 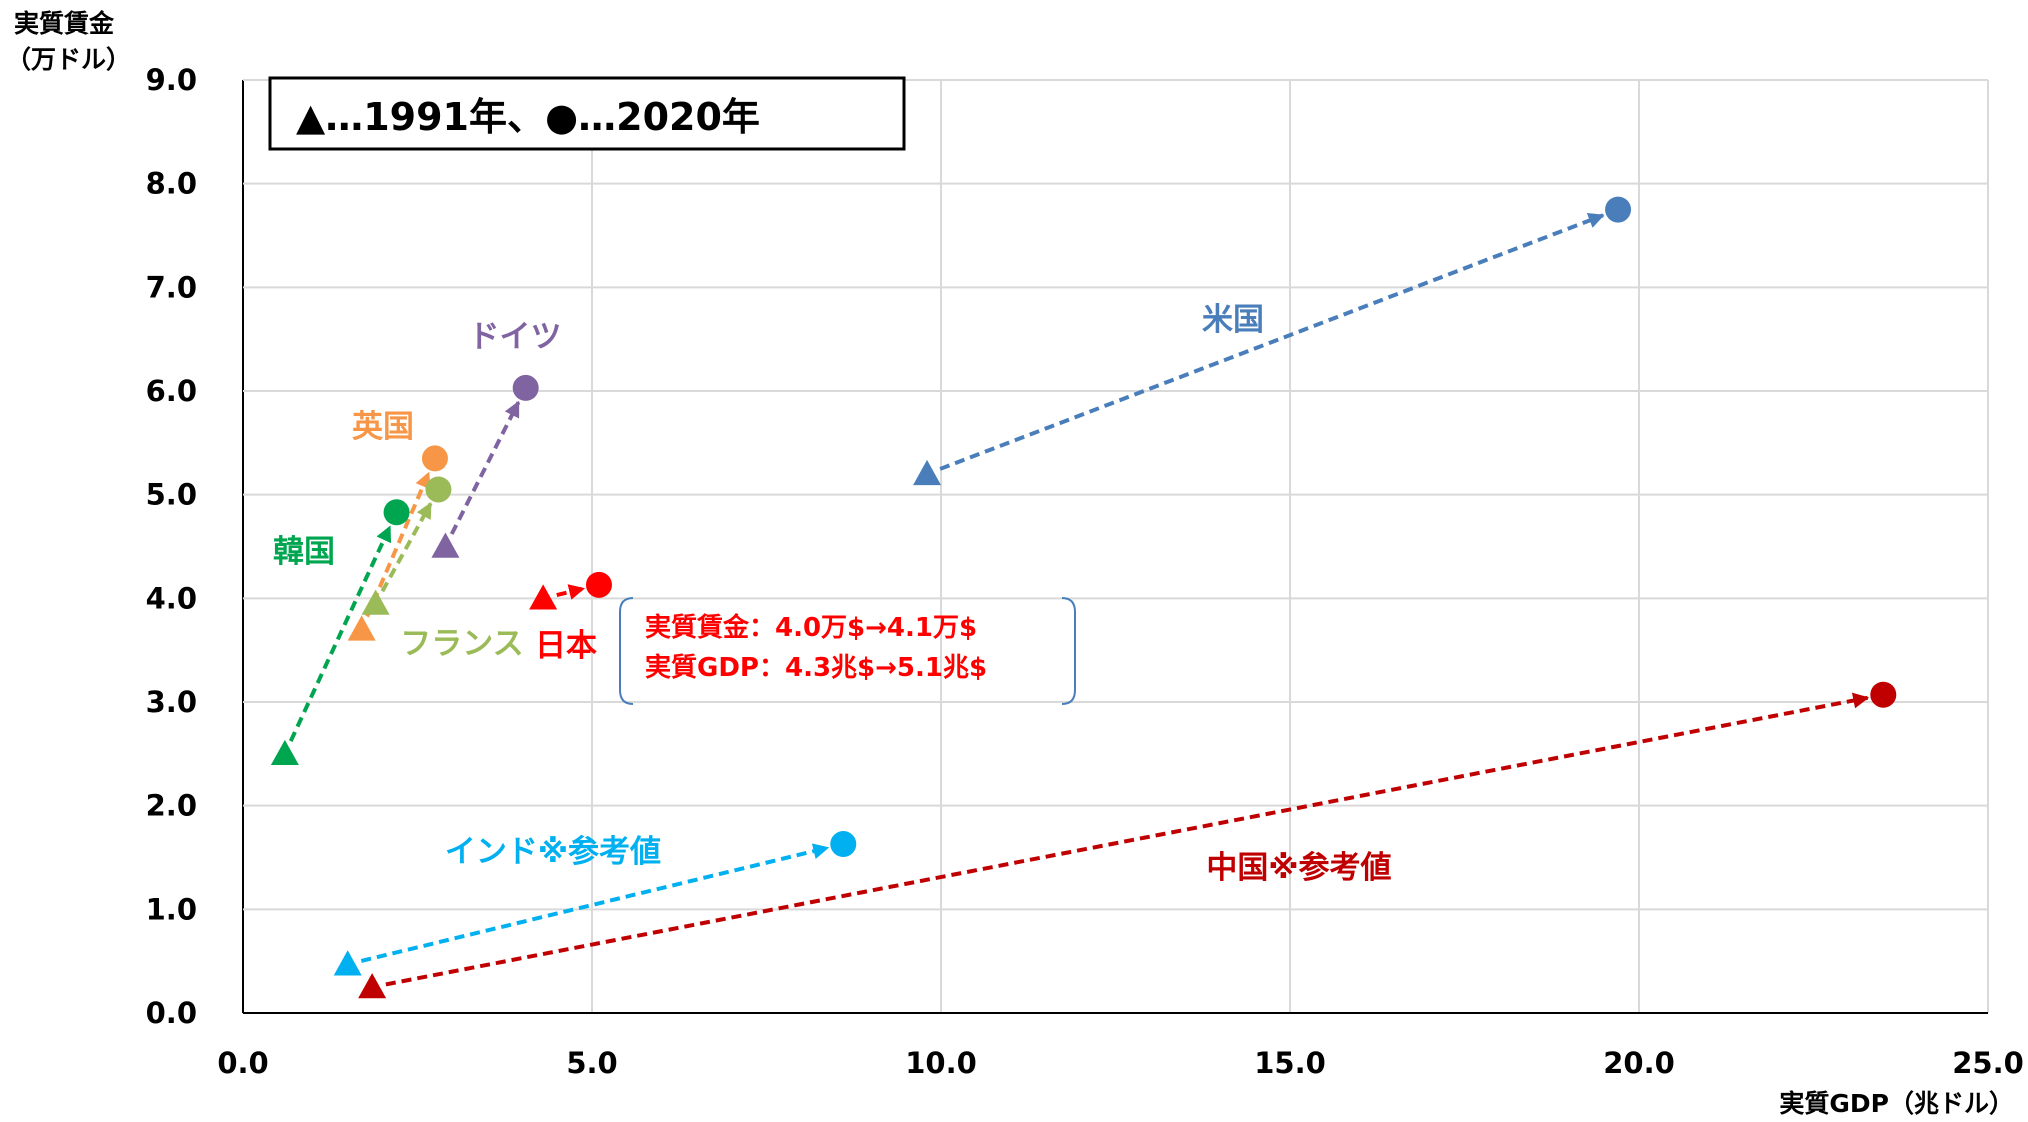 What do you see at coordinates (528, 117) in the screenshot?
I see `legend-text: ▲…1991年、●…2020年` at bounding box center [528, 117].